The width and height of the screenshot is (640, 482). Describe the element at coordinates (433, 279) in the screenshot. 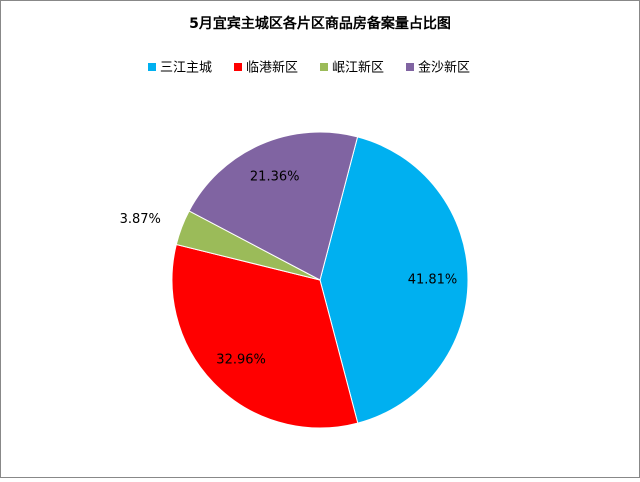

I see `data-label: 41.81%` at that location.